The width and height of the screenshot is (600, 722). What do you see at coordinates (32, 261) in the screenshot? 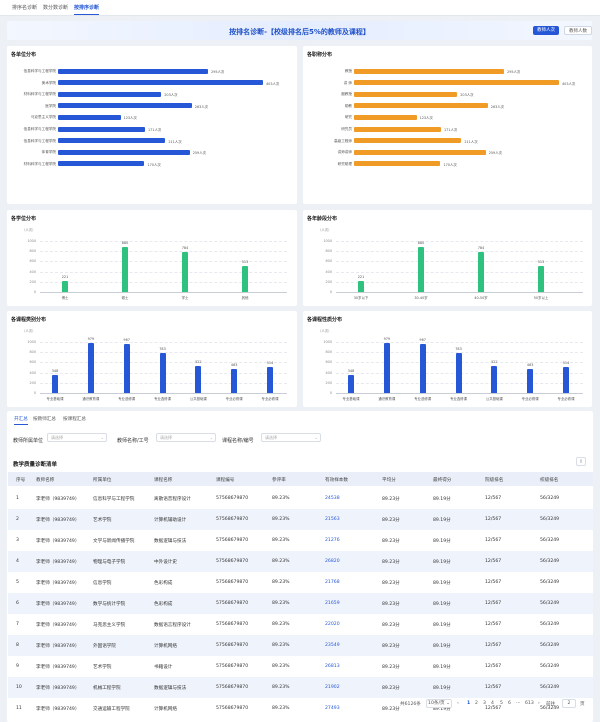
I see `y-tick-label: 600` at bounding box center [32, 261].